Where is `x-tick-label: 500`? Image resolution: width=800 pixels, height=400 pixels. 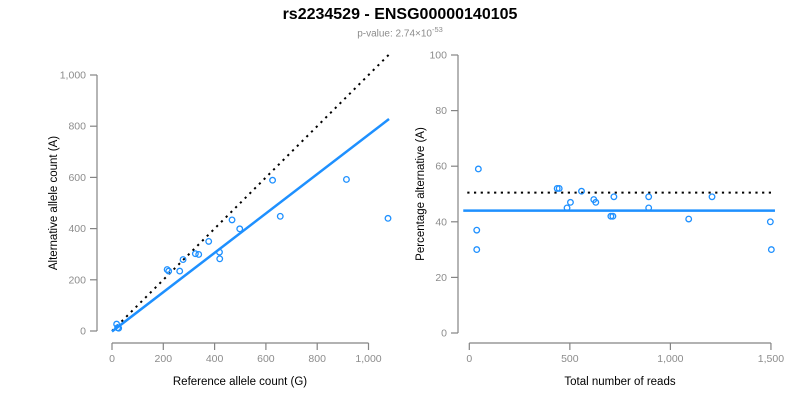 x-tick-label: 500 is located at coordinates (570, 359).